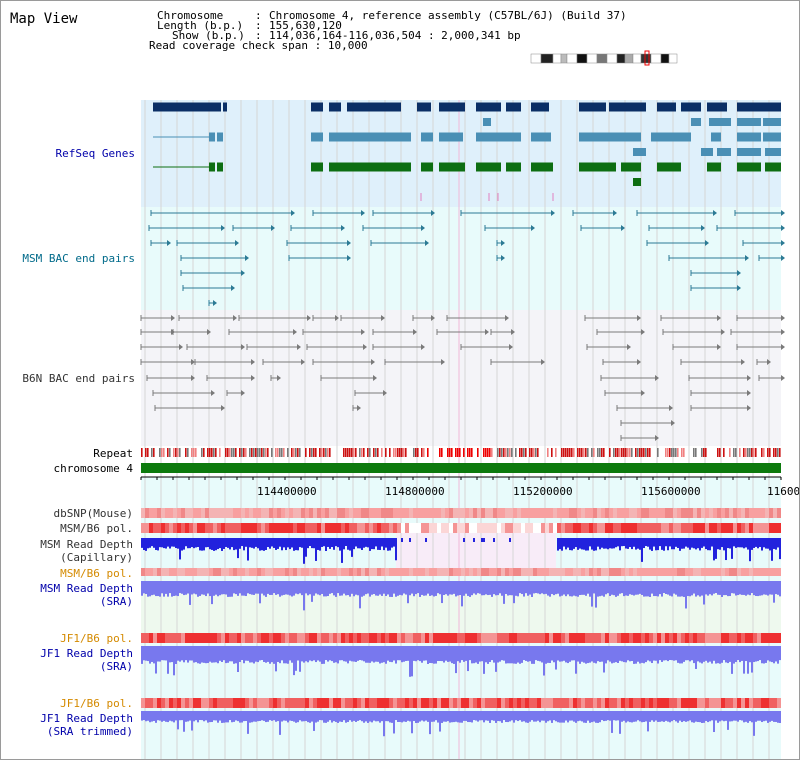  Describe the element at coordinates (93, 468) in the screenshot. I see `track-label-chromosome: chromosome 4` at that location.